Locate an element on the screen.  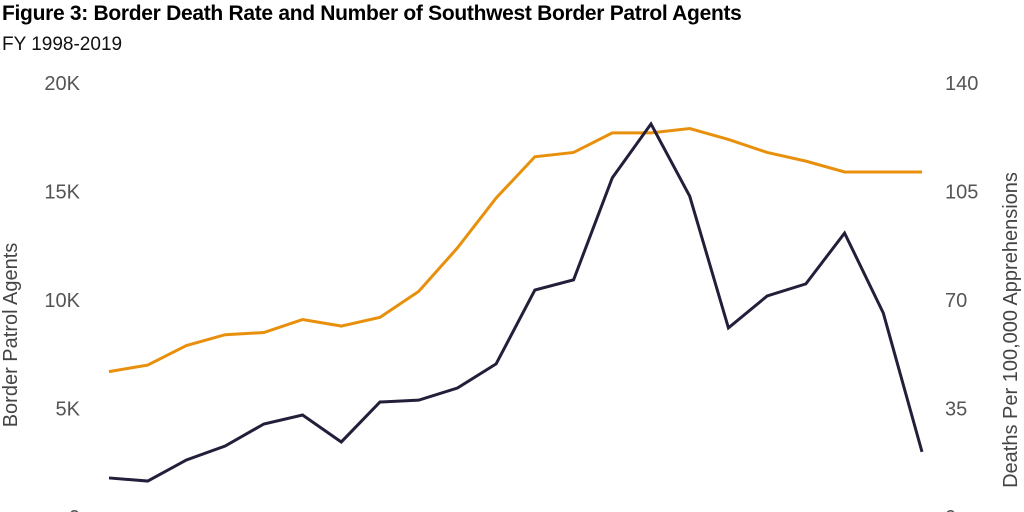
y-tick-left-label: 5K is located at coordinates (68, 410).